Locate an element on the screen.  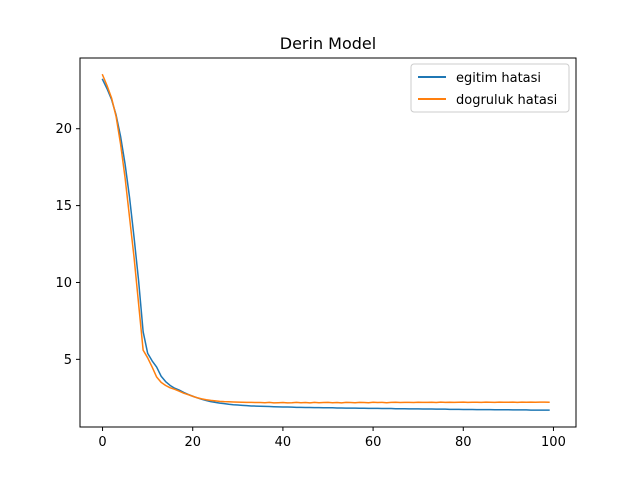
legend-box is located at coordinates (490, 88).